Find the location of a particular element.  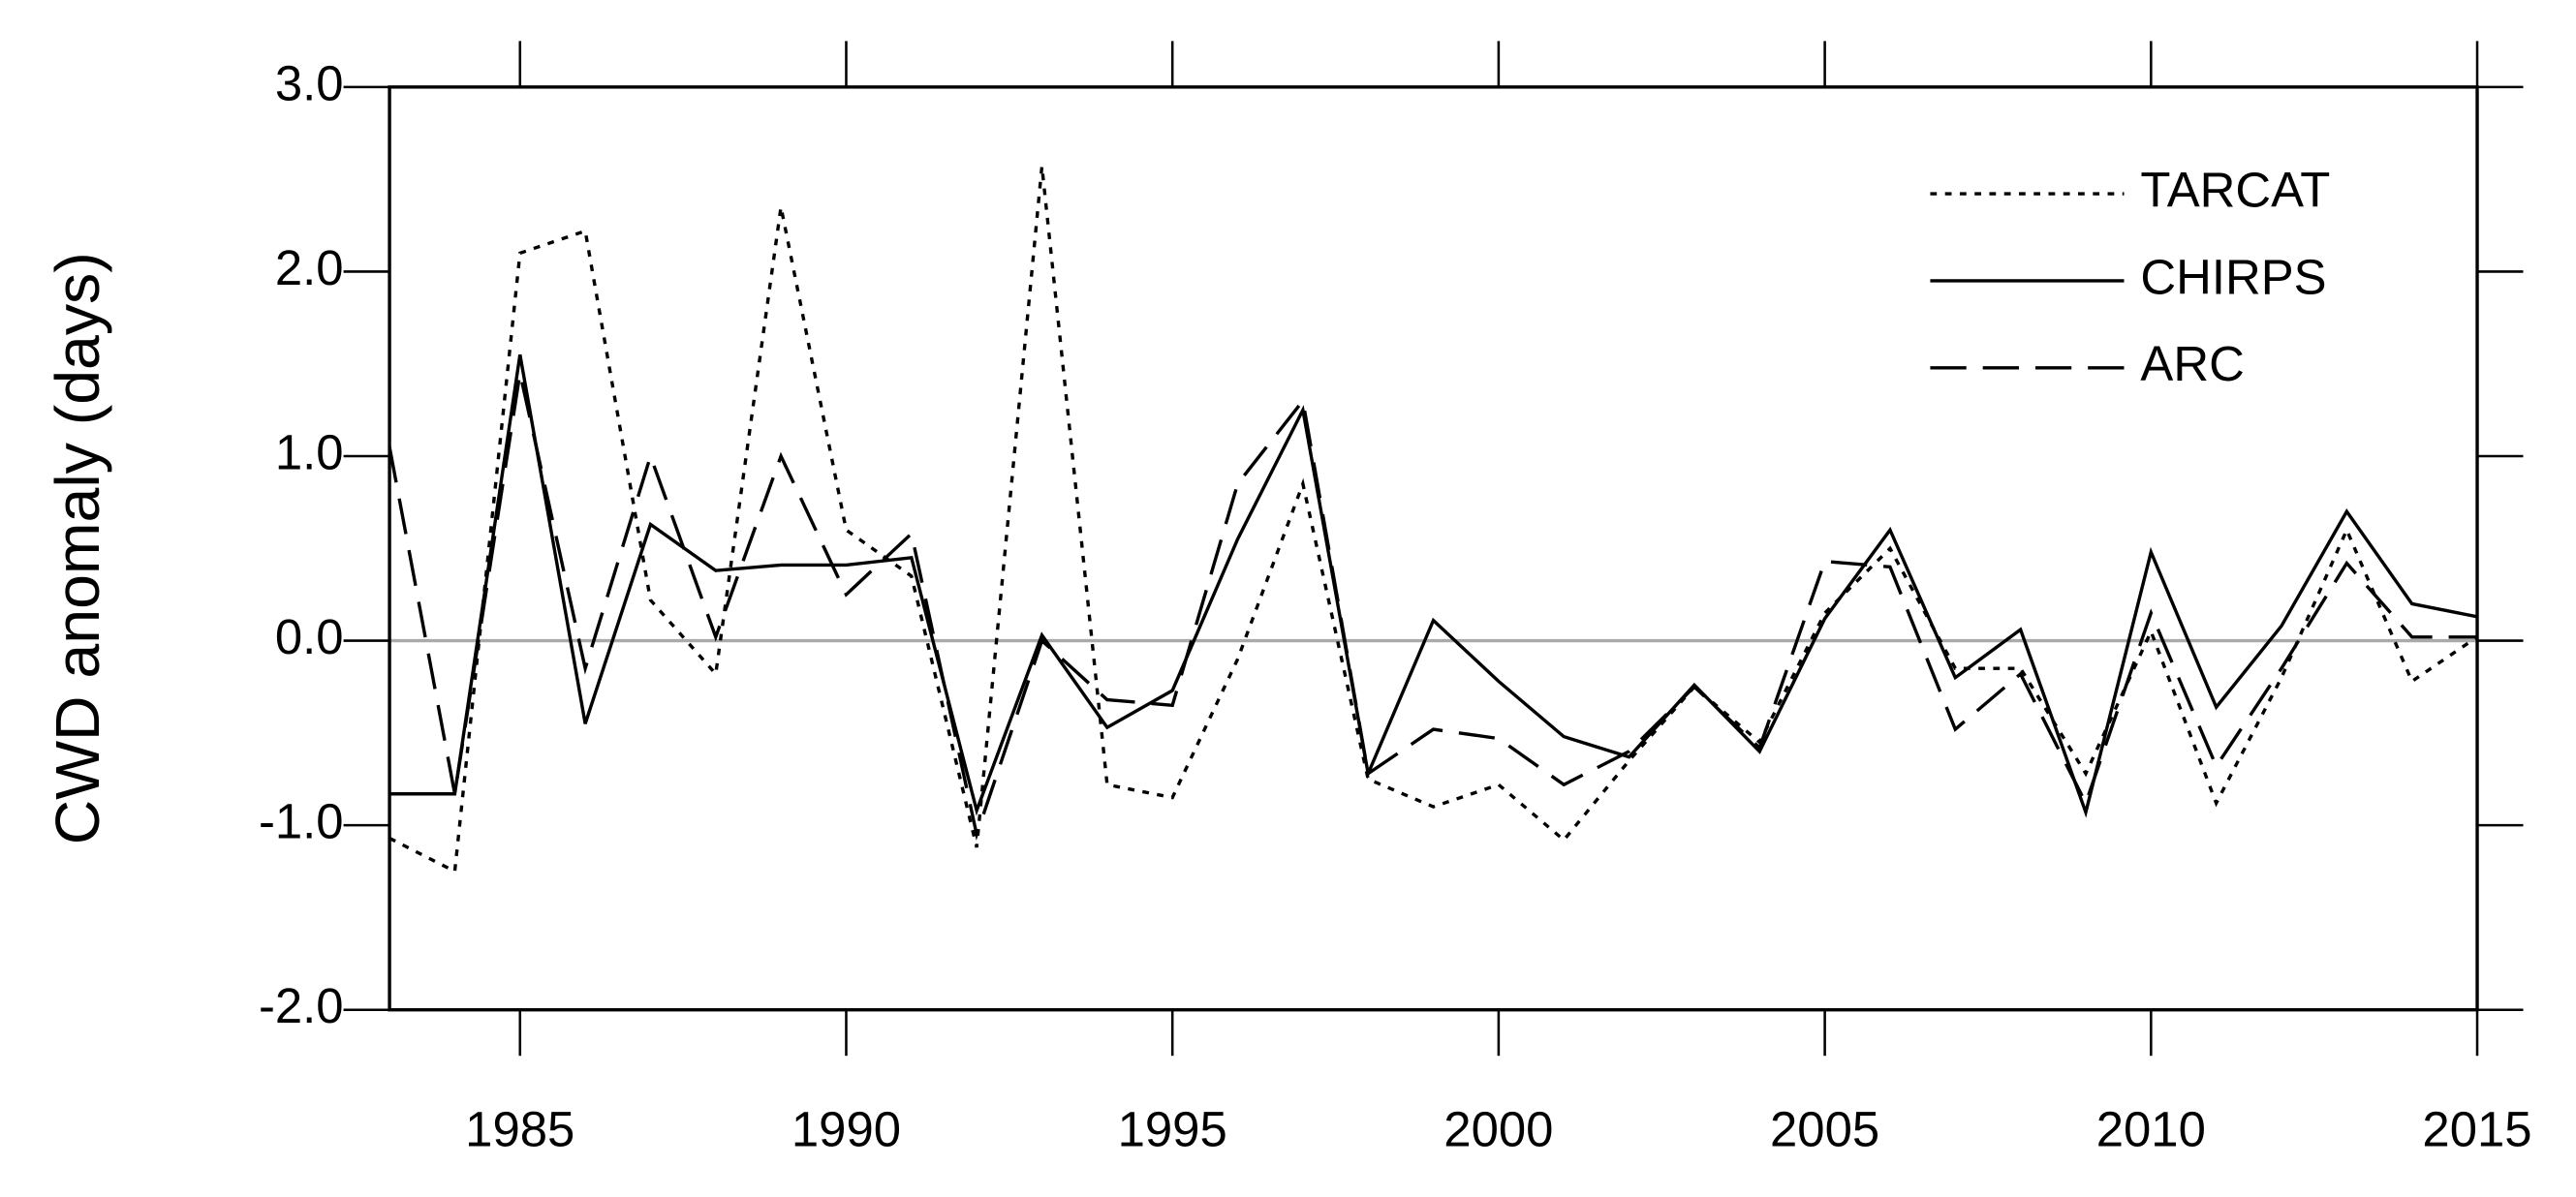

x-tick-label: 2005 is located at coordinates (1824, 1128).